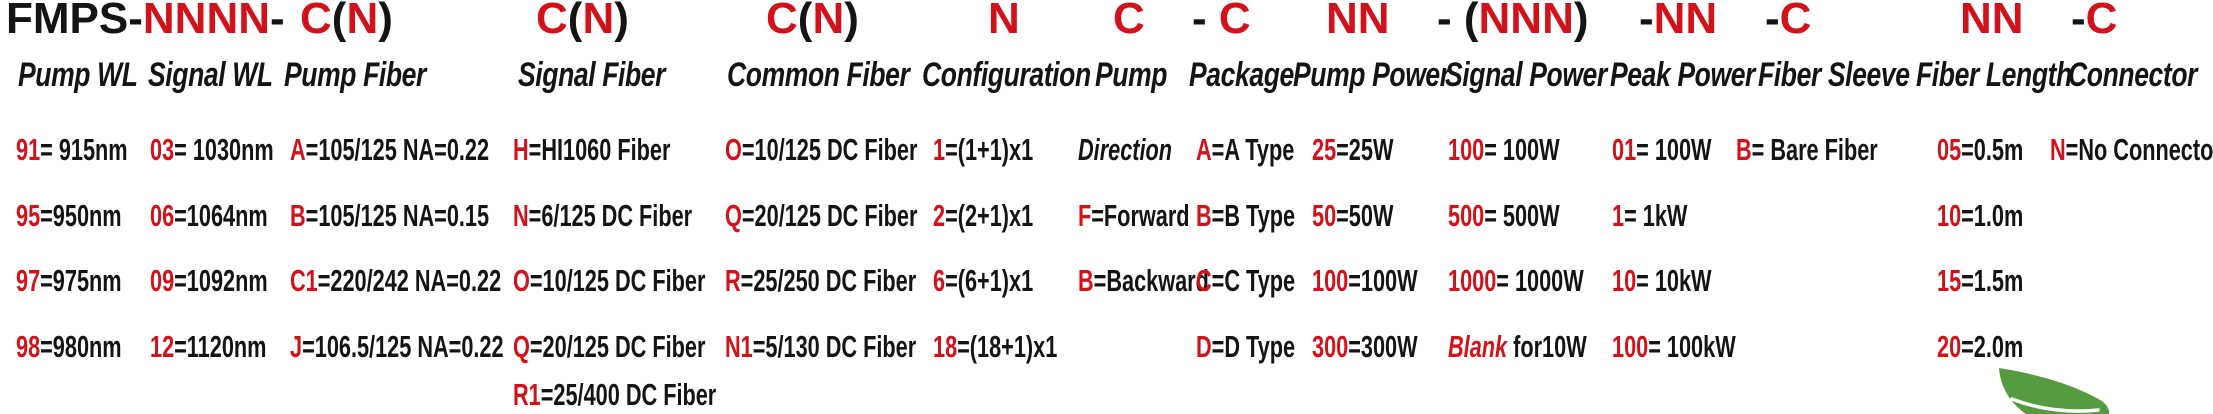 Image resolution: width=2213 pixels, height=414 pixels. Describe the element at coordinates (162, 215) in the screenshot. I see `code-token: 06` at that location.